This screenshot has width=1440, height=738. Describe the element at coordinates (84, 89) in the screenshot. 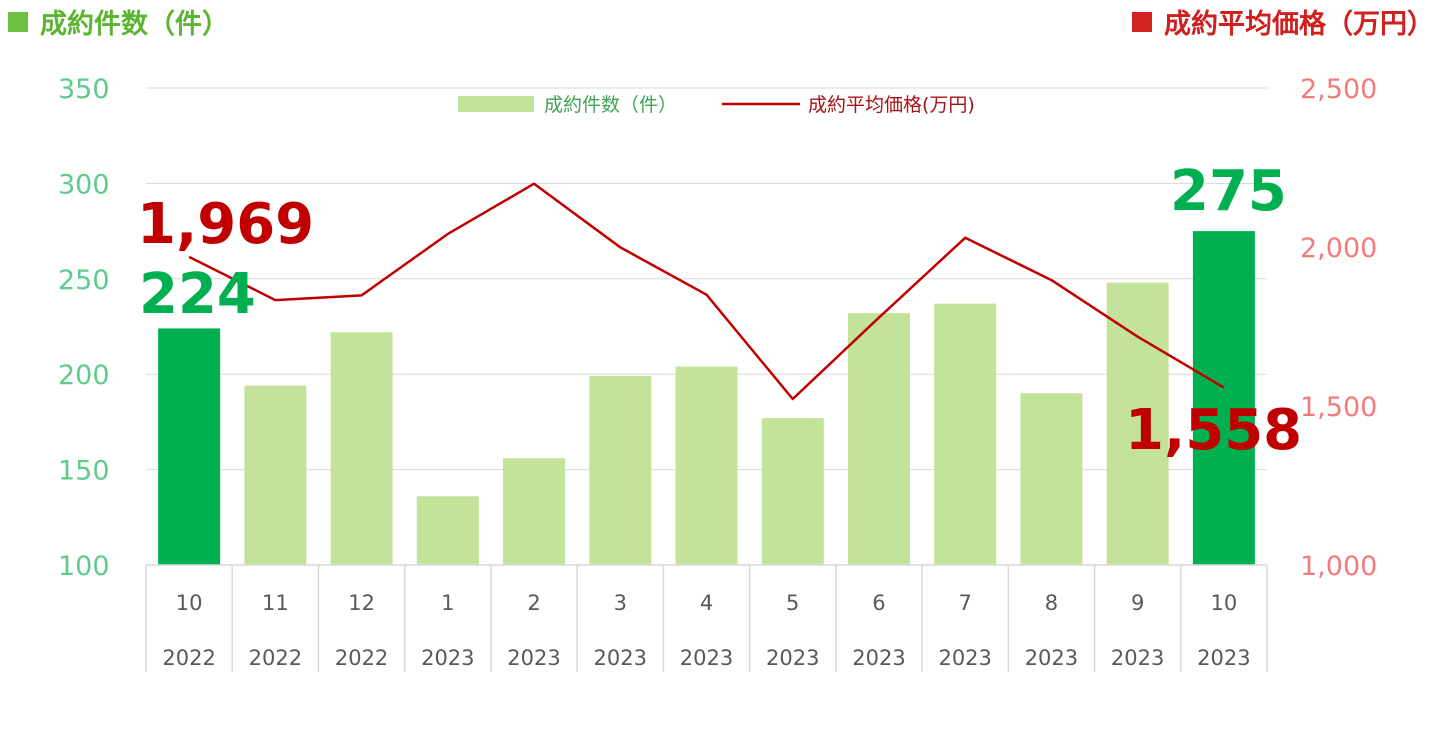

I see `left-y-tick: 350` at that location.